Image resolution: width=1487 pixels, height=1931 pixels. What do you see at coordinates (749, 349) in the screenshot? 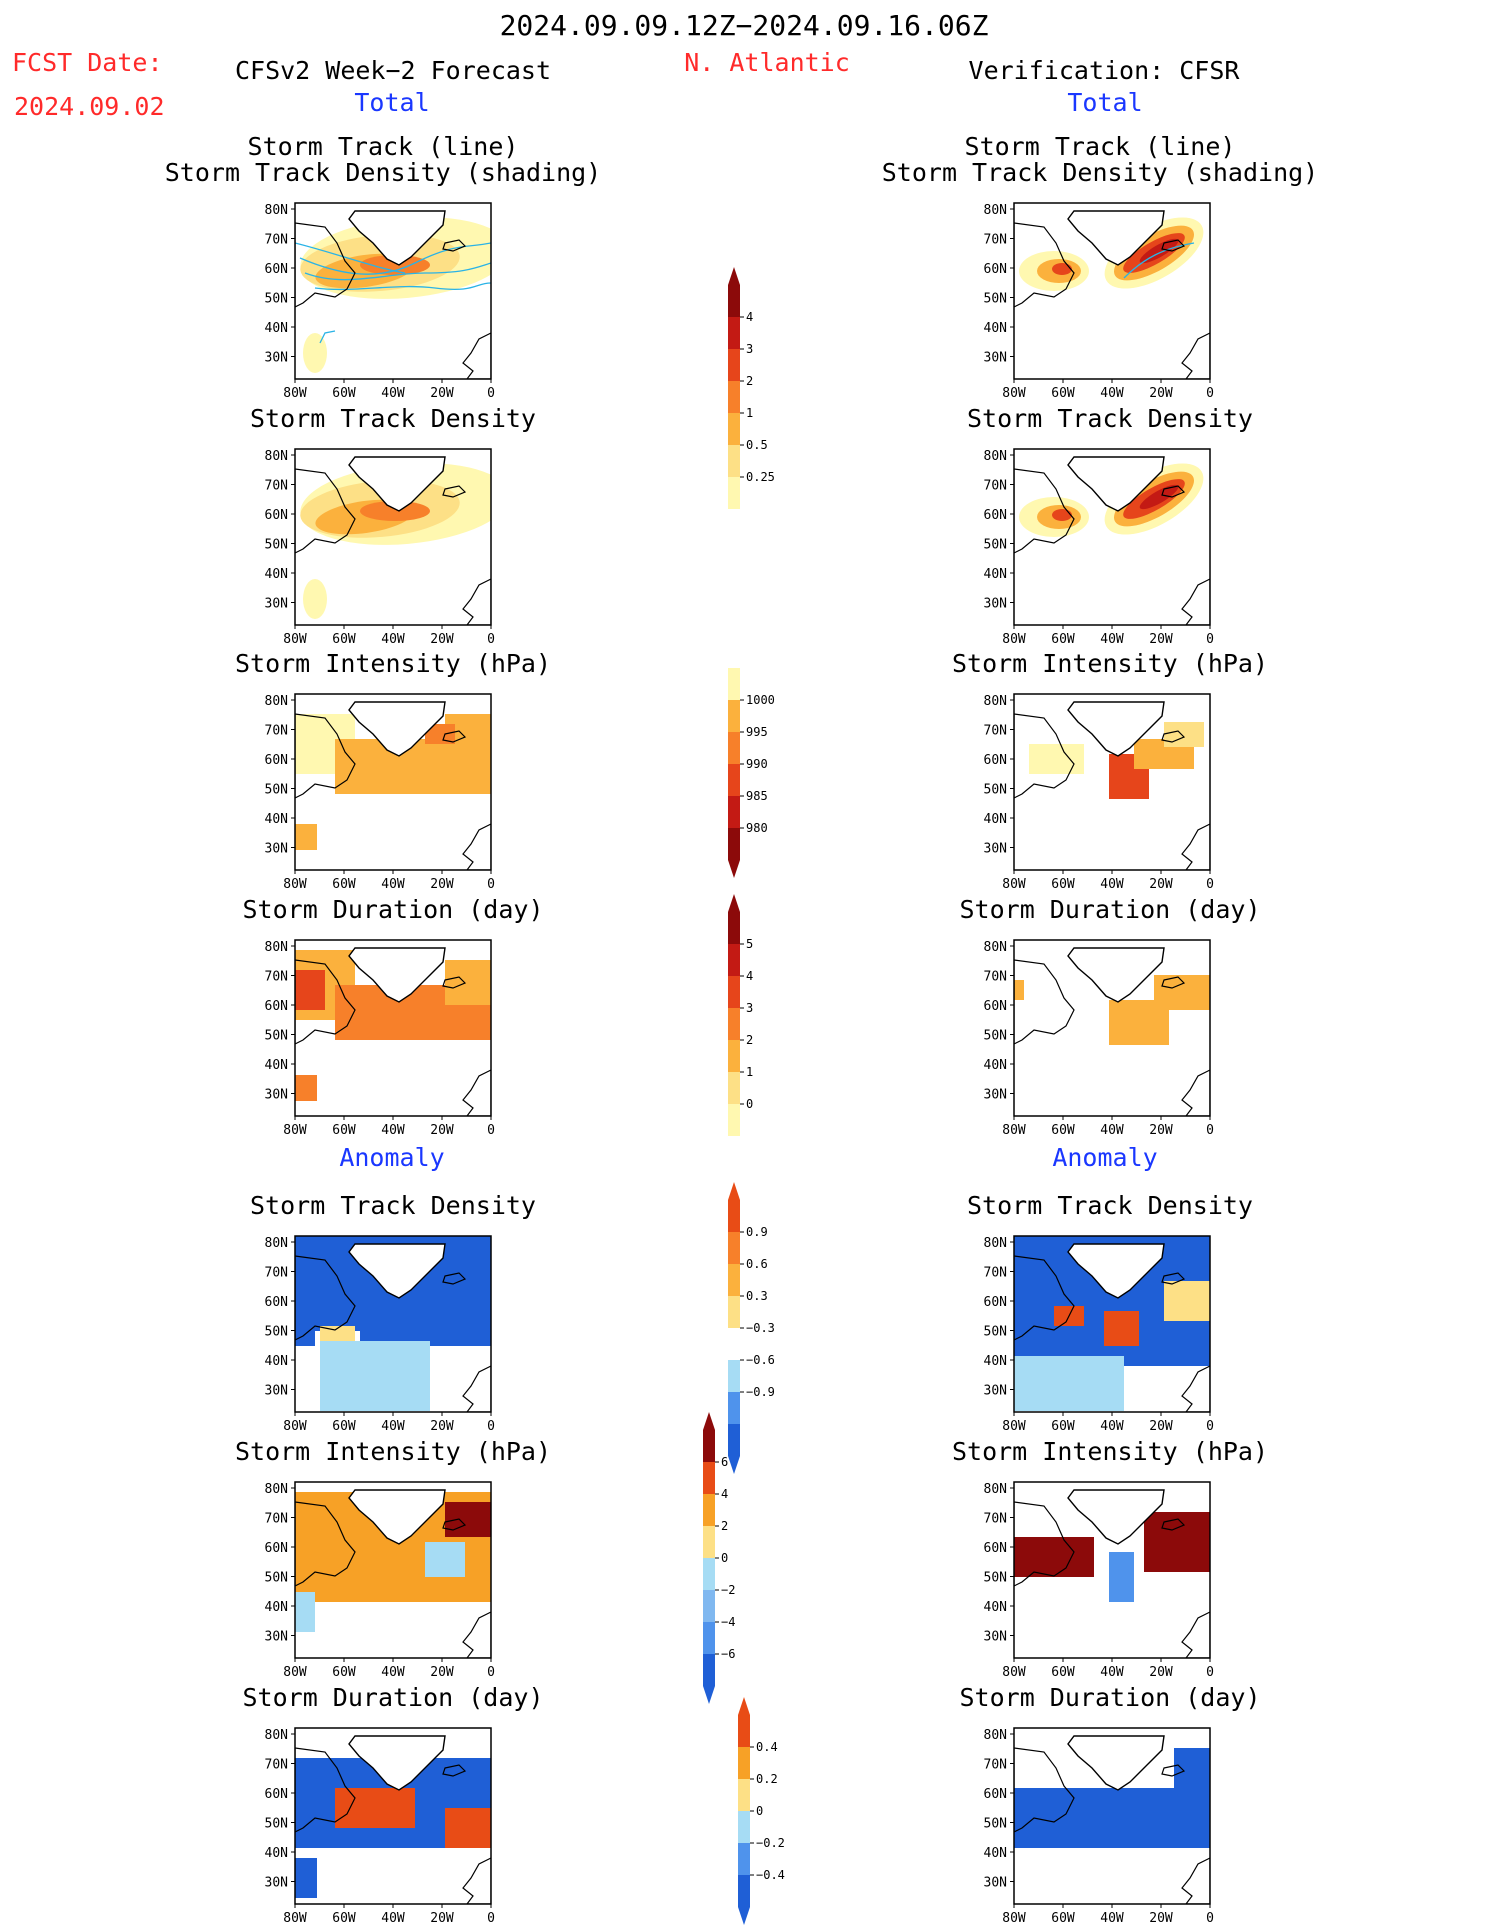
I see `colorbar-label: 3` at bounding box center [749, 349].